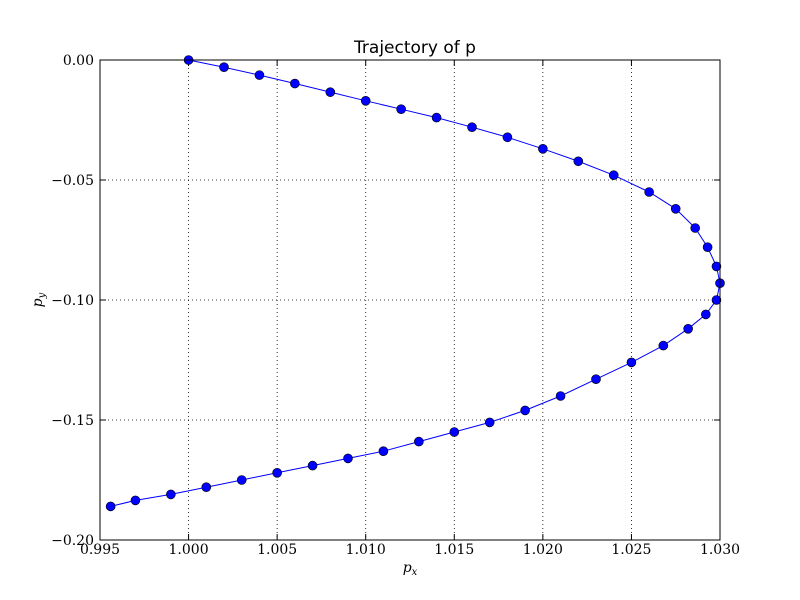 The image size is (800, 600). What do you see at coordinates (366, 550) in the screenshot?
I see `x-tick-label: 1.010` at bounding box center [366, 550].